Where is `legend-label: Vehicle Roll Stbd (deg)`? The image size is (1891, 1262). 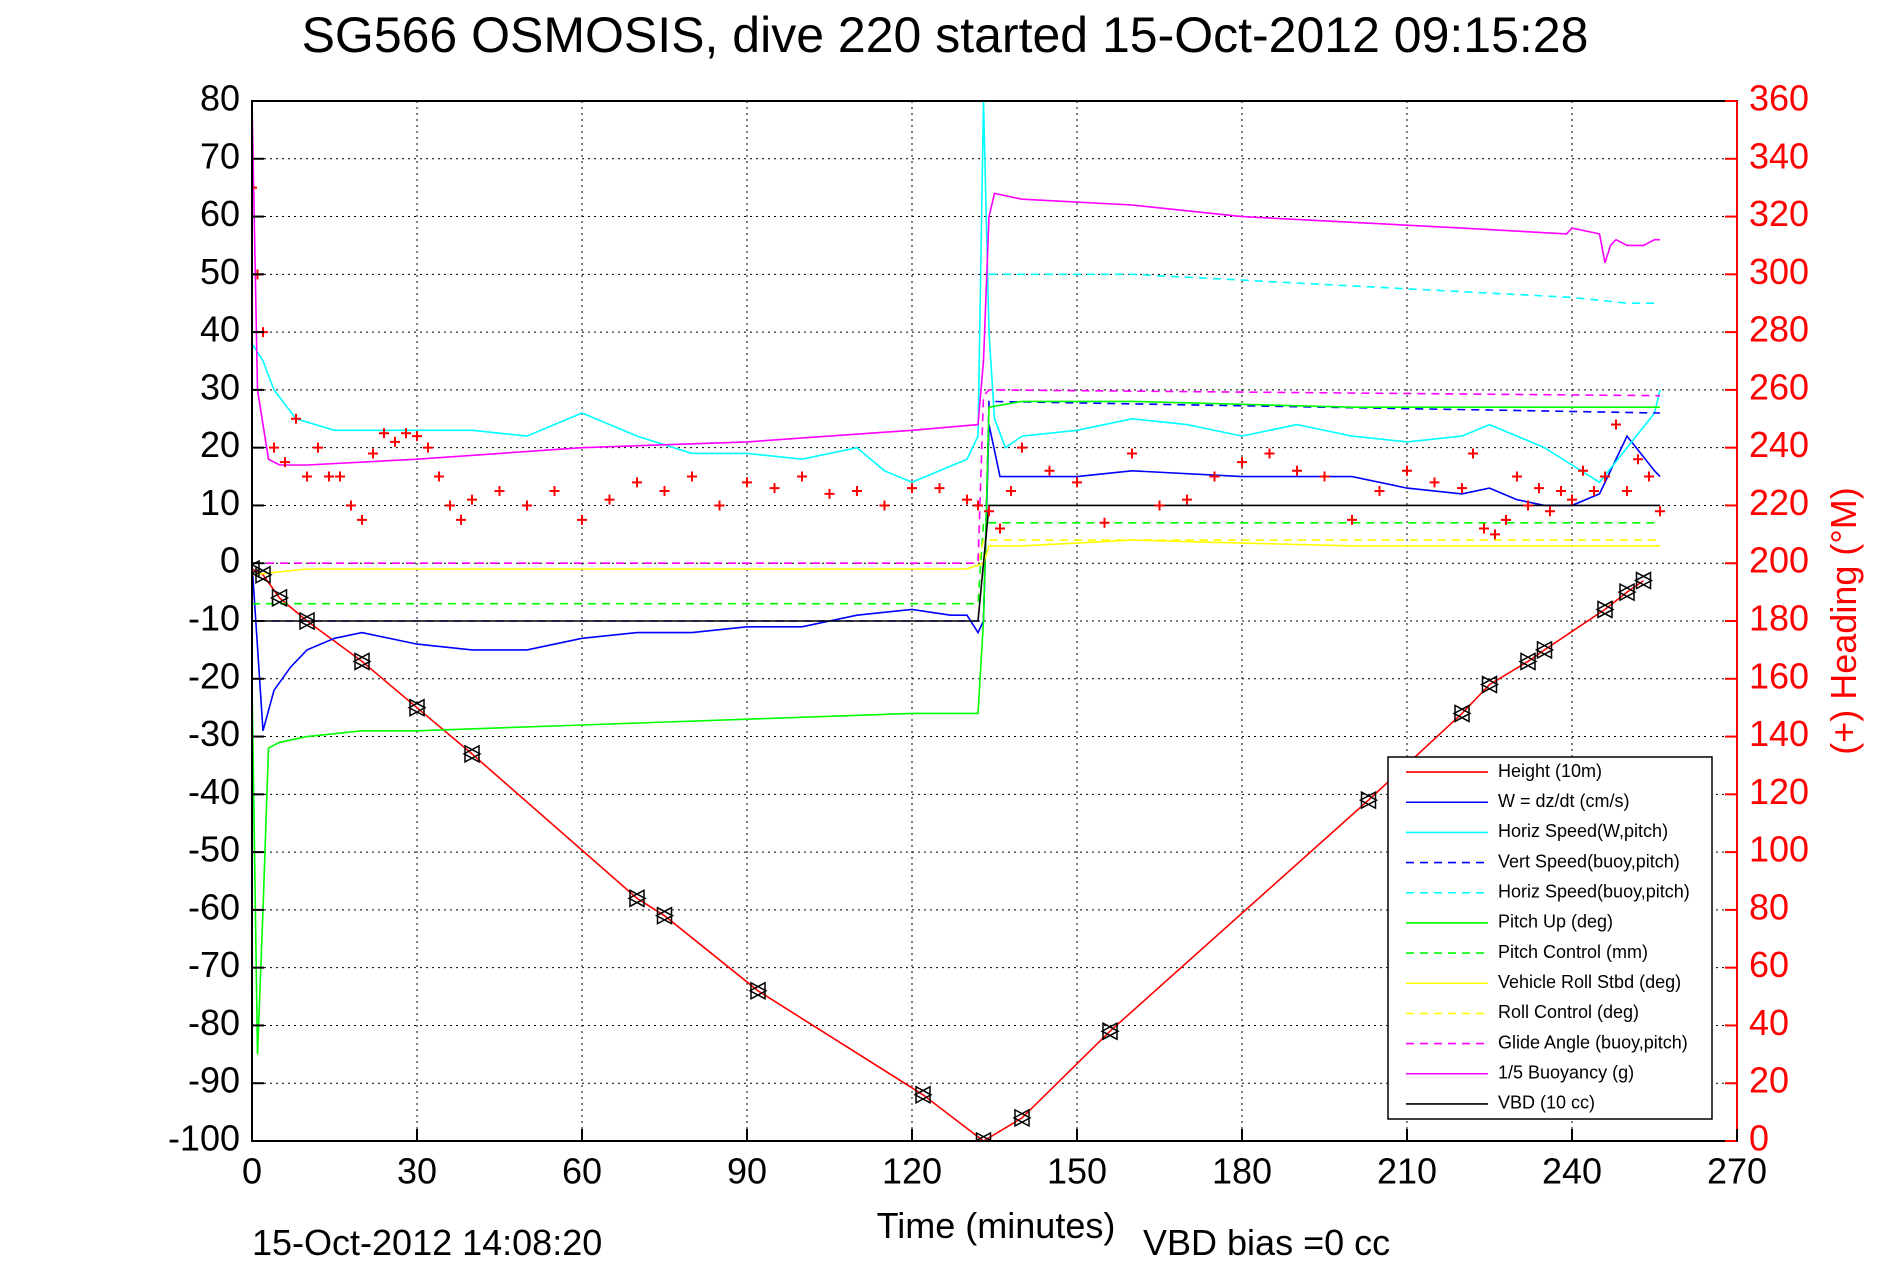 legend-label: Vehicle Roll Stbd (deg) is located at coordinates (1589, 982).